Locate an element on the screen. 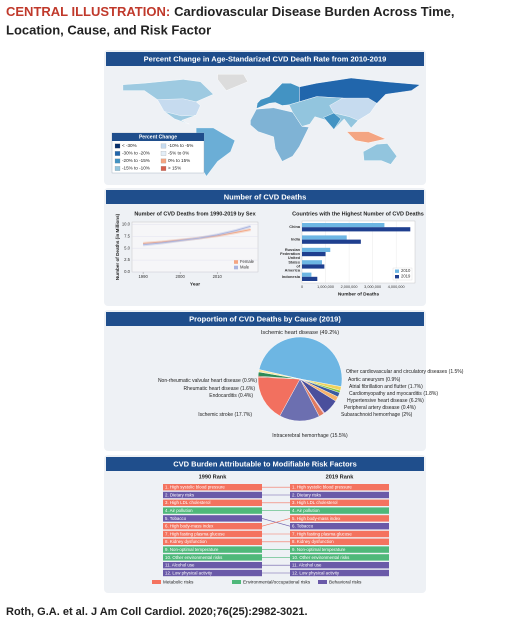  slice-name: Rheumatic heart disease is located at coordinates (211, 389).